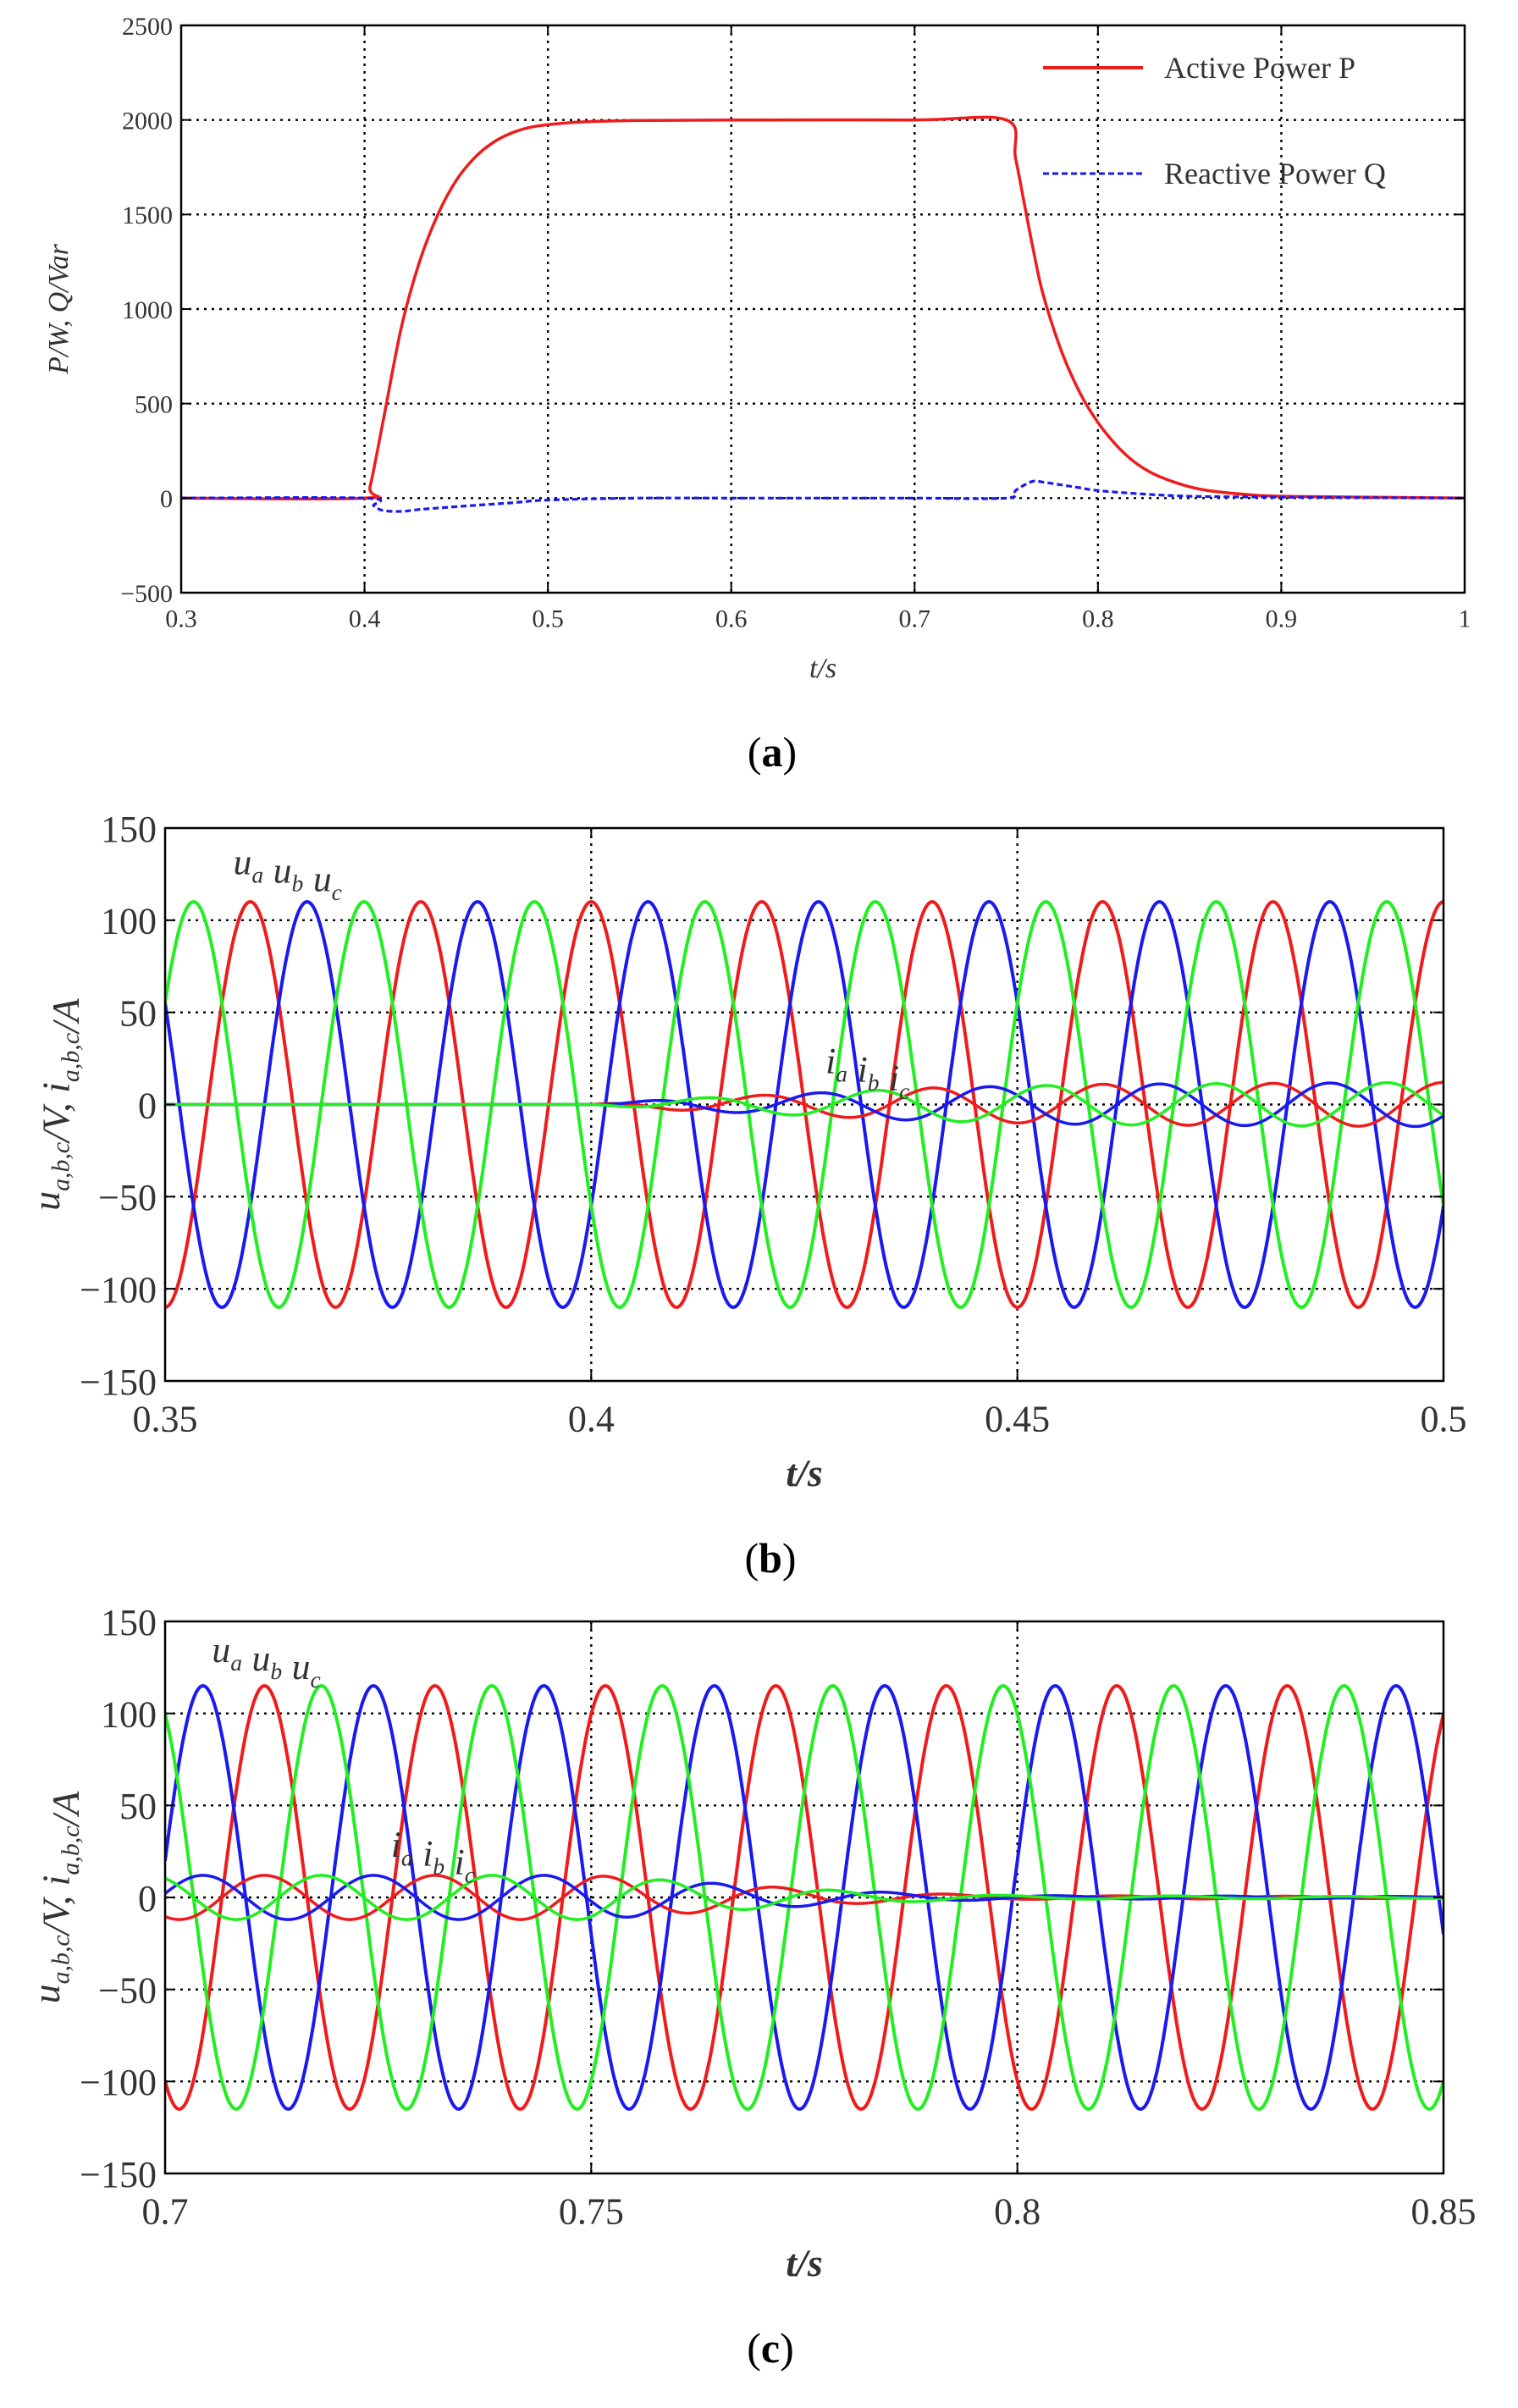 Image resolution: width=1518 pixels, height=2408 pixels. I want to click on y-axis-label: P/W, Q/Var, so click(59, 308).